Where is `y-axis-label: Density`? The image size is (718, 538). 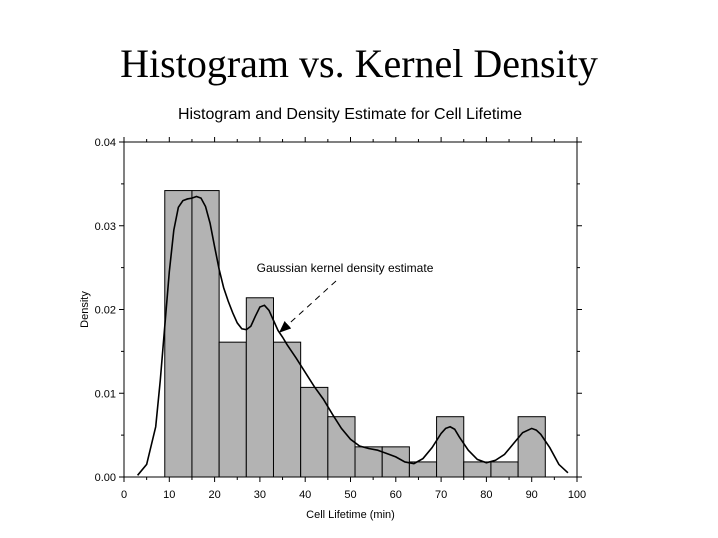
y-axis-label: Density is located at coordinates (85, 309).